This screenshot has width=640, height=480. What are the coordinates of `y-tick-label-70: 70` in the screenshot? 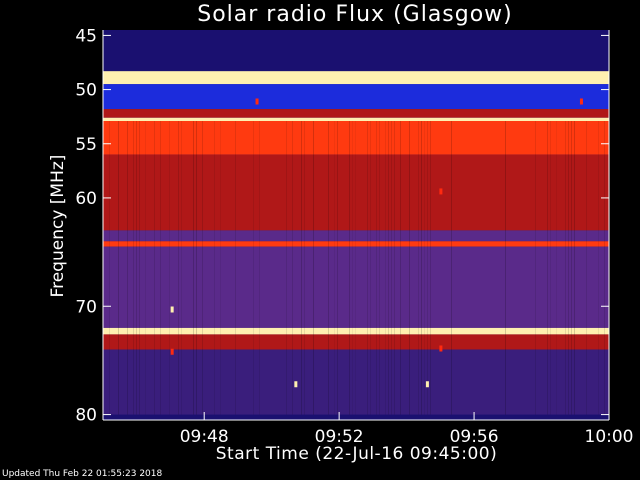 It's located at (86, 307).